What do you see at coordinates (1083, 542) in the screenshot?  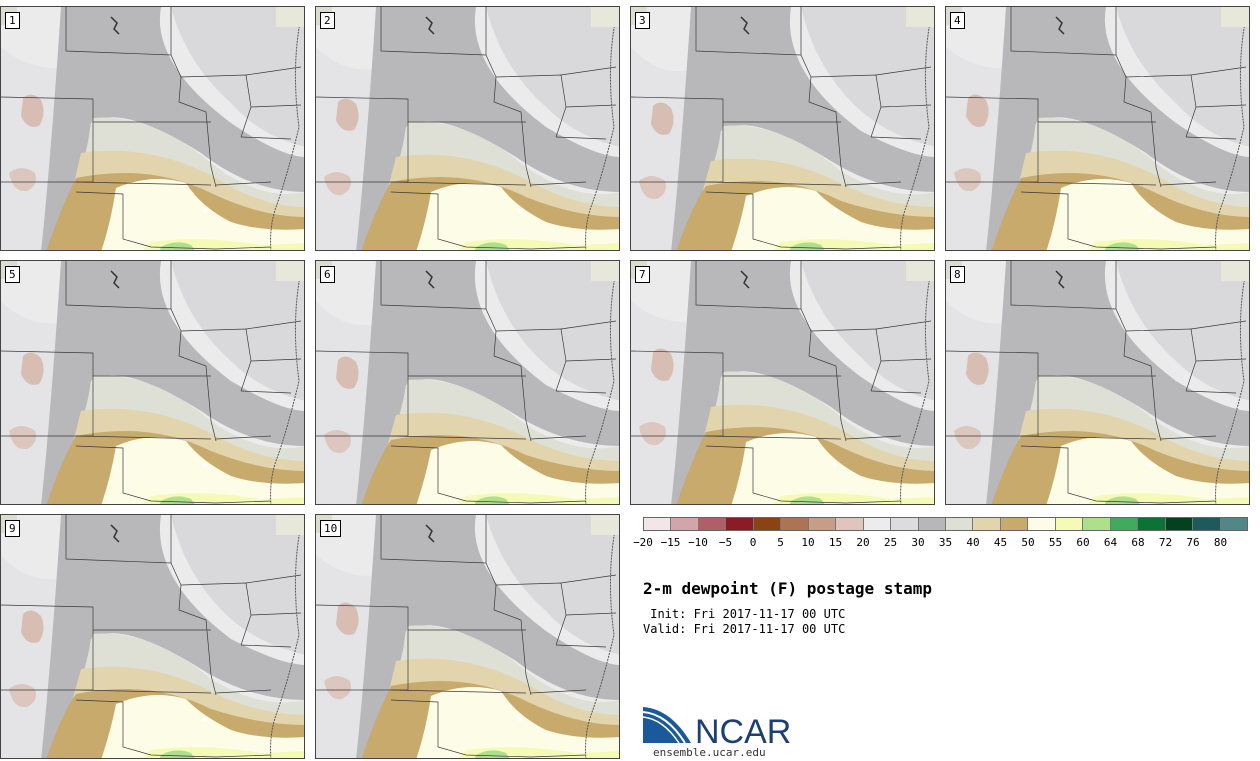 I see `colorbar-tick-label: 60` at bounding box center [1083, 542].